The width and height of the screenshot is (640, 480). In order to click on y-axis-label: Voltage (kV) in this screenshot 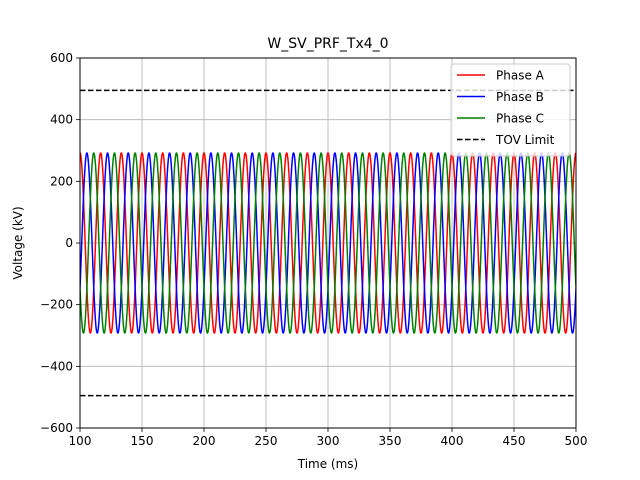, I will do `click(18, 242)`.